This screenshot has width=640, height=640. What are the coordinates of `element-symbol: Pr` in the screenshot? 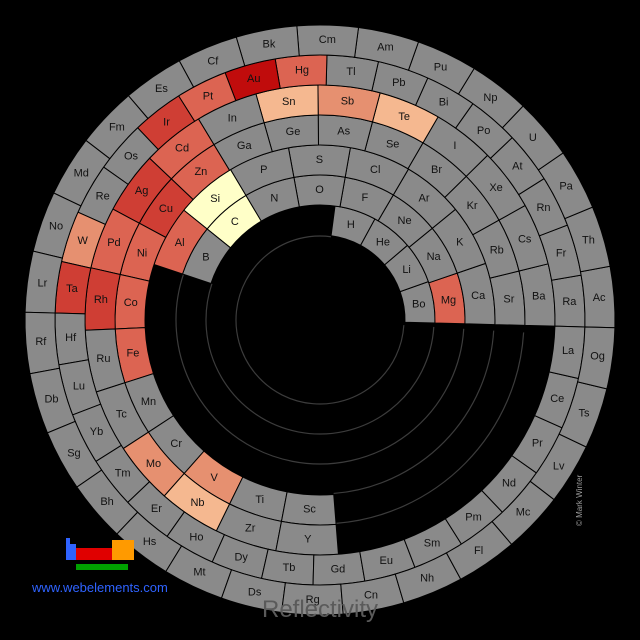 It's located at (537, 444).